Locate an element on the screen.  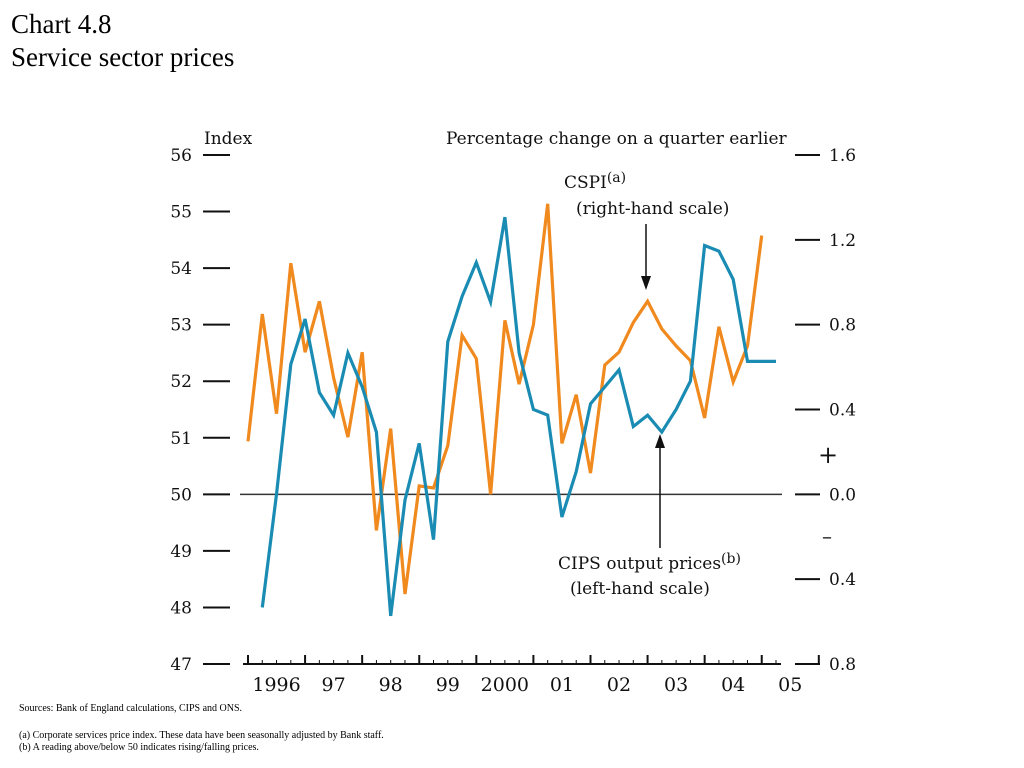
cips-label: CIPS output prices(b) is located at coordinates (649, 562).